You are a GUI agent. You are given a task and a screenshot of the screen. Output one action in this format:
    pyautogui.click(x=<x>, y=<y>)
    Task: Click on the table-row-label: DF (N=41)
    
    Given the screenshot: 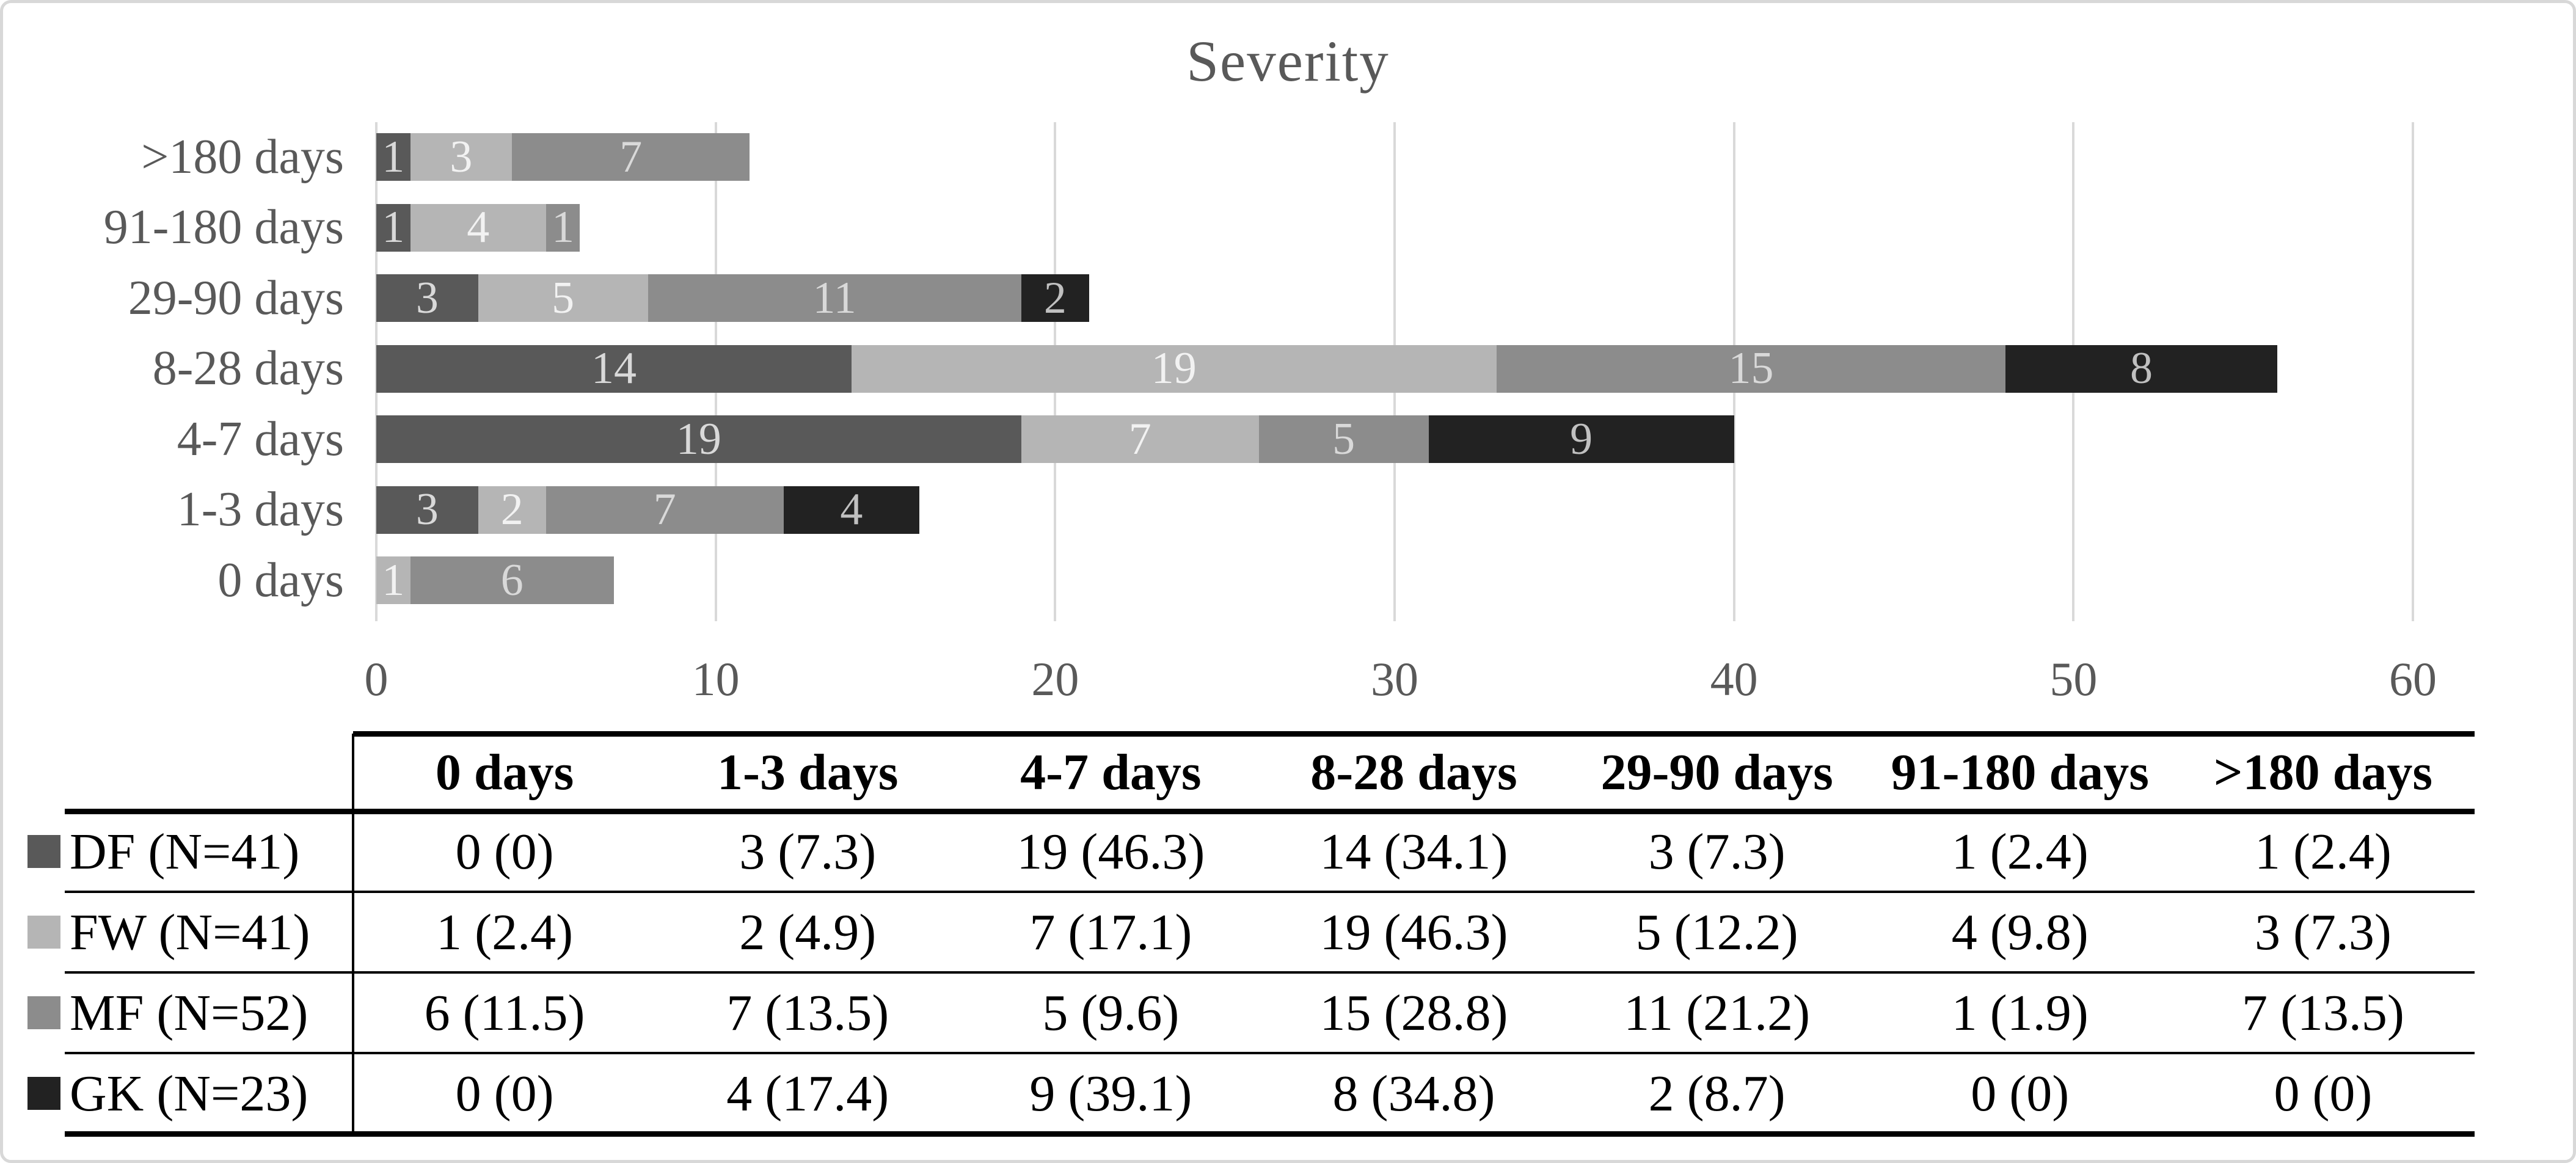 What is the action you would take?
    pyautogui.click(x=185, y=851)
    